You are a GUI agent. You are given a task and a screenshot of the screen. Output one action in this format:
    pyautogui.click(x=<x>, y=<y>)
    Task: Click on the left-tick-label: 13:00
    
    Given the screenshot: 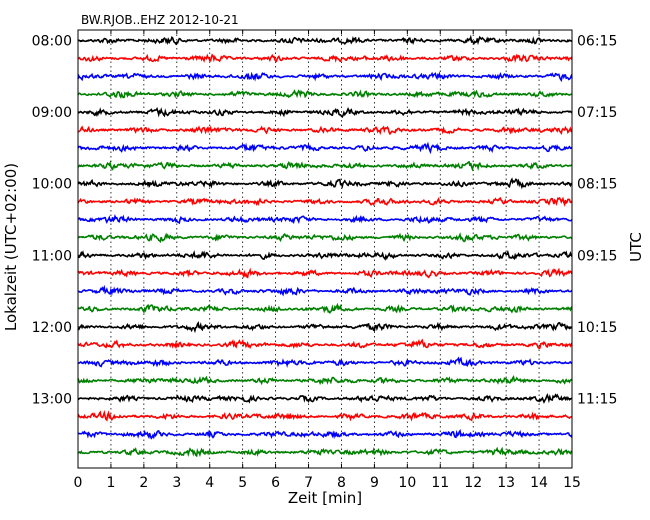 What is the action you would take?
    pyautogui.click(x=52, y=400)
    